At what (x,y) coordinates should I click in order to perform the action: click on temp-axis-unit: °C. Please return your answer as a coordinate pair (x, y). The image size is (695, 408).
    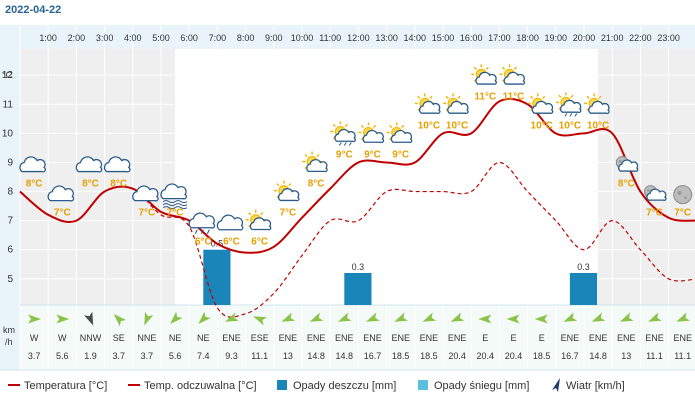
    Looking at the image, I should click on (7, 75).